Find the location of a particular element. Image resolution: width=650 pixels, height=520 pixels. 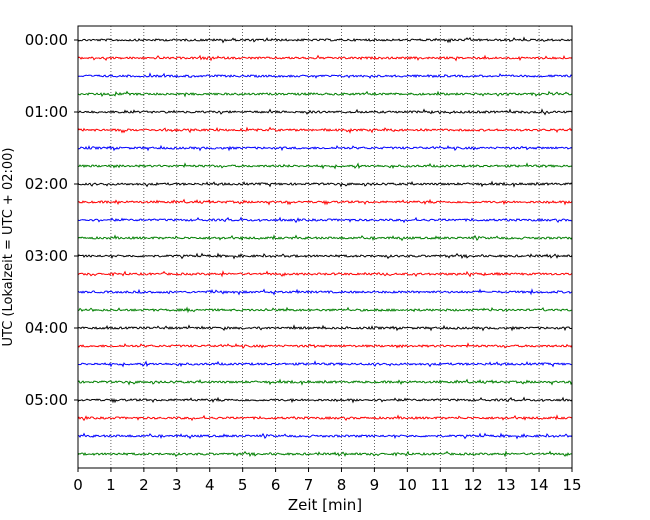

x-tick-label: 13 is located at coordinates (506, 485).